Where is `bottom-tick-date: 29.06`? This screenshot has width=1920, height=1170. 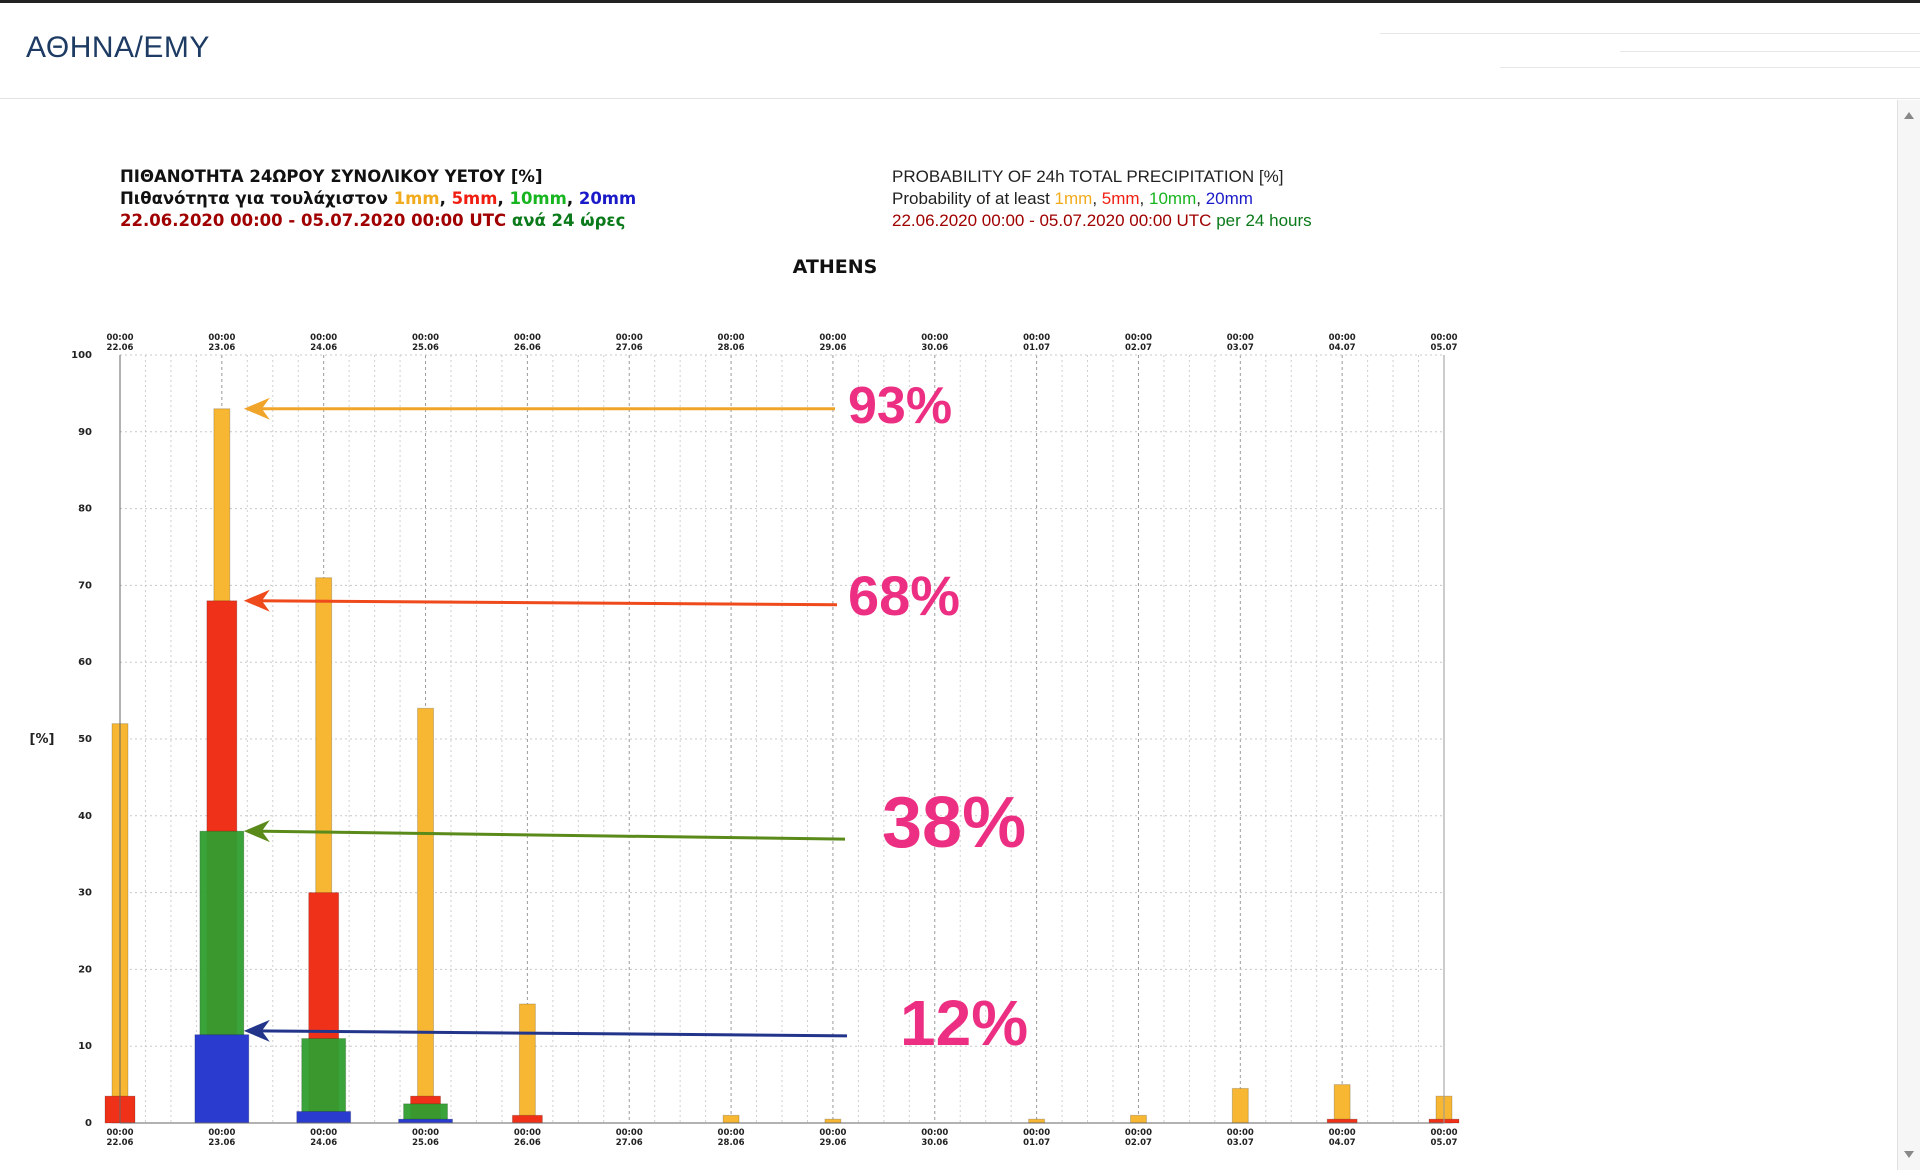 bottom-tick-date: 29.06 is located at coordinates (832, 1143).